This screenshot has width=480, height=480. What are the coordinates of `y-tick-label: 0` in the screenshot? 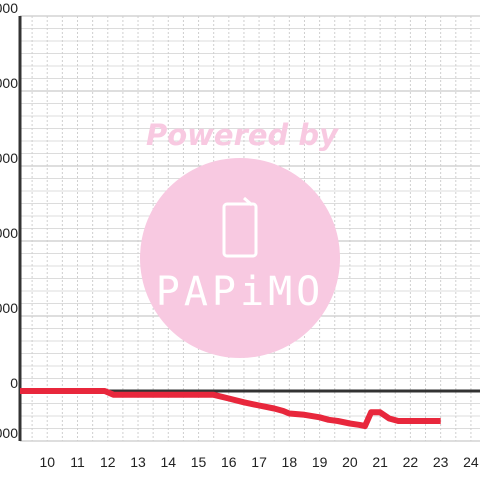 It's located at (14, 383).